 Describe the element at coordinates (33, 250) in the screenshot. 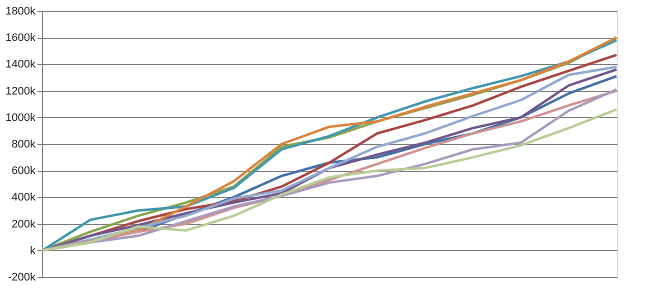

I see `y-tick-label: k` at that location.